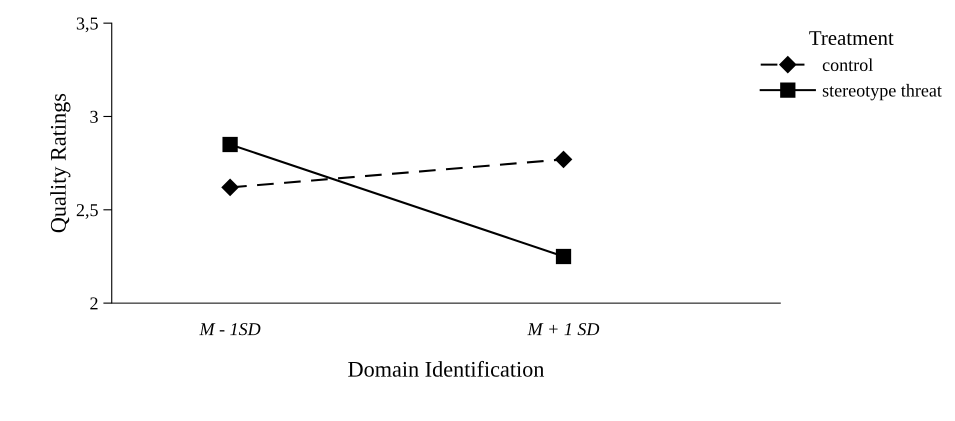  Describe the element at coordinates (446, 368) in the screenshot. I see `x-axis-title: Domain Identification` at that location.